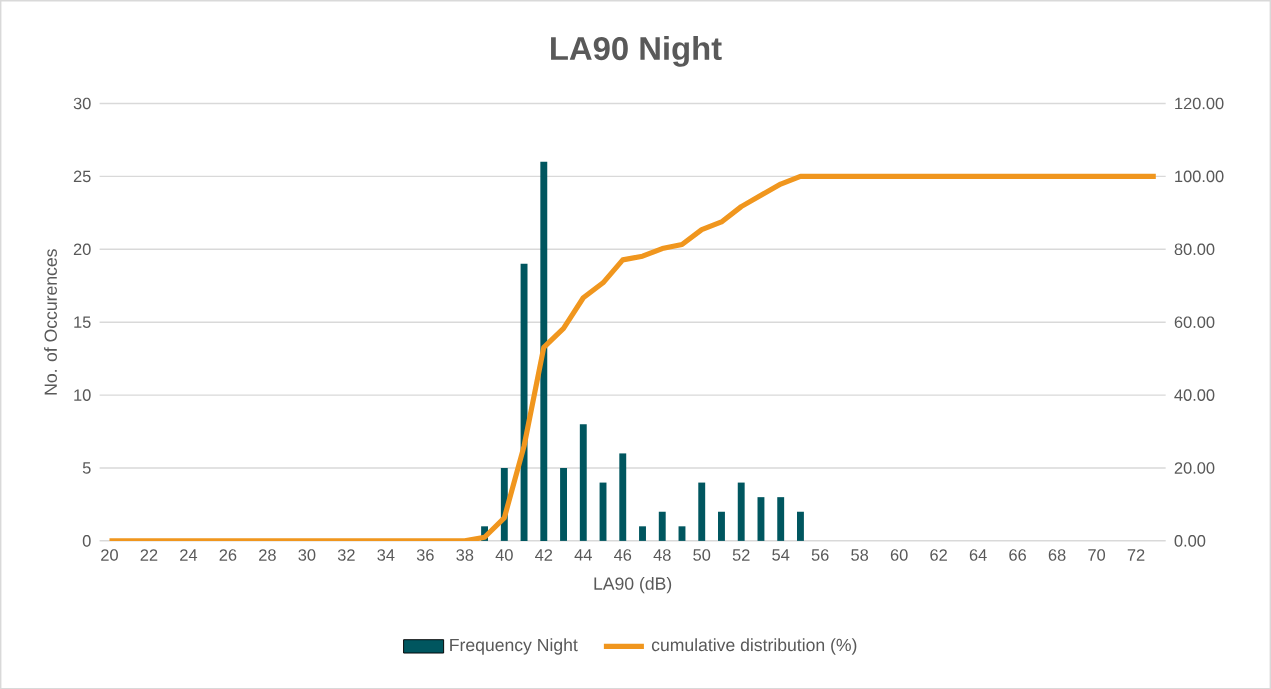 The image size is (1271, 689). Describe the element at coordinates (1194, 395) in the screenshot. I see `y2-tick-label: 40.00` at that location.